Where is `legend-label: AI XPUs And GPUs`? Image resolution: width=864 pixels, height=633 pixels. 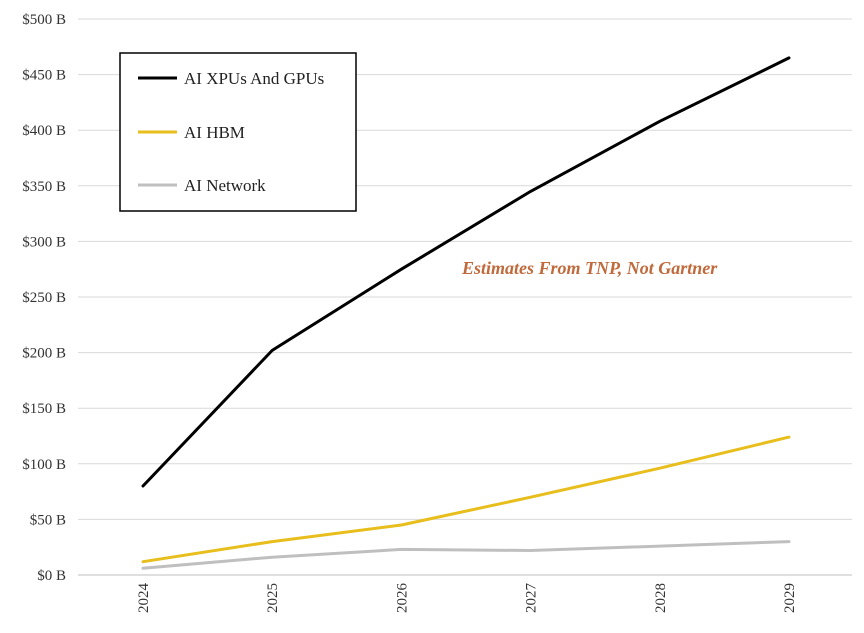
legend-label: AI XPUs And GPUs is located at coordinates (254, 78).